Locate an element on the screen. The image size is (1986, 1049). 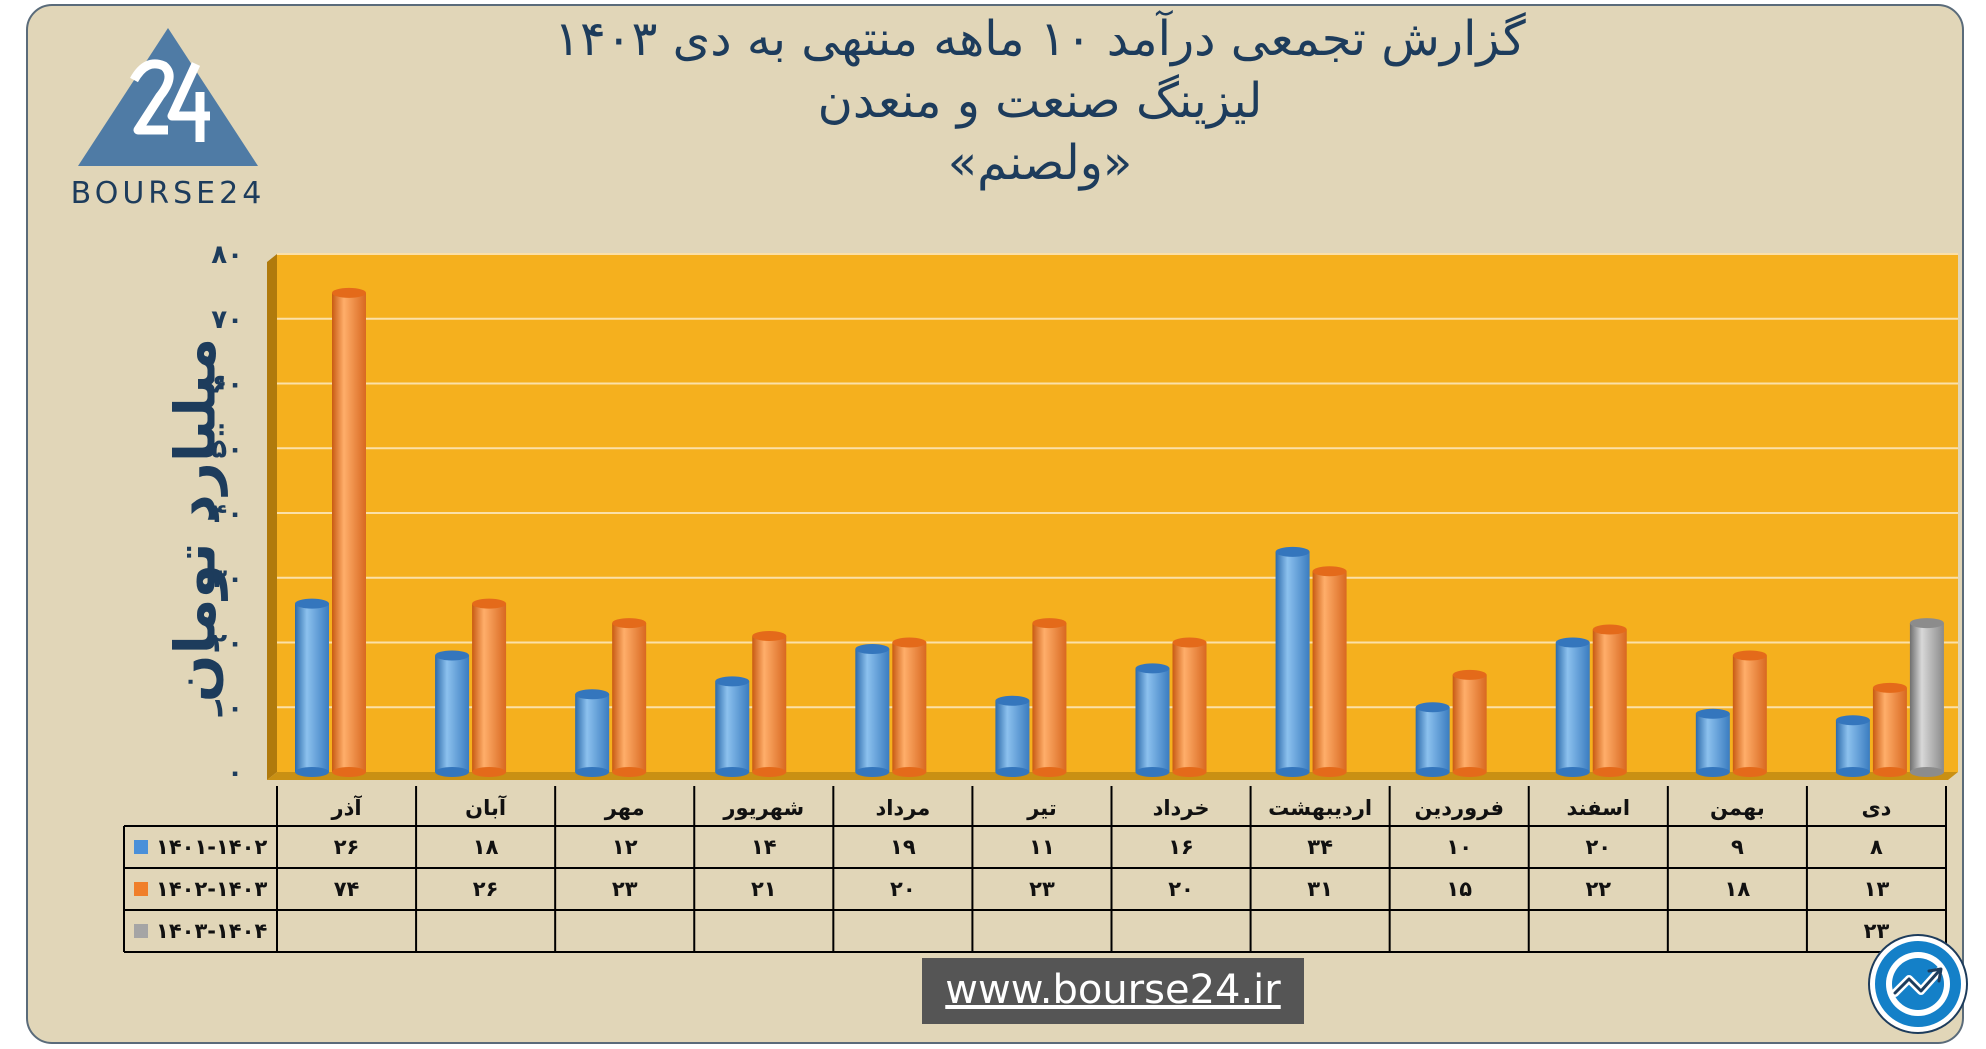
data-label: ۲۲ is located at coordinates (1598, 889).